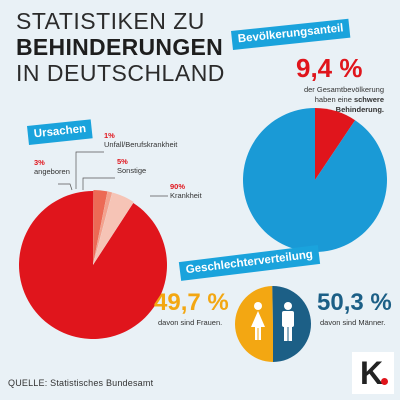 This screenshot has width=400, height=400. What do you see at coordinates (132, 170) in the screenshot?
I see `label-other-name: Sonstige` at bounding box center [132, 170].